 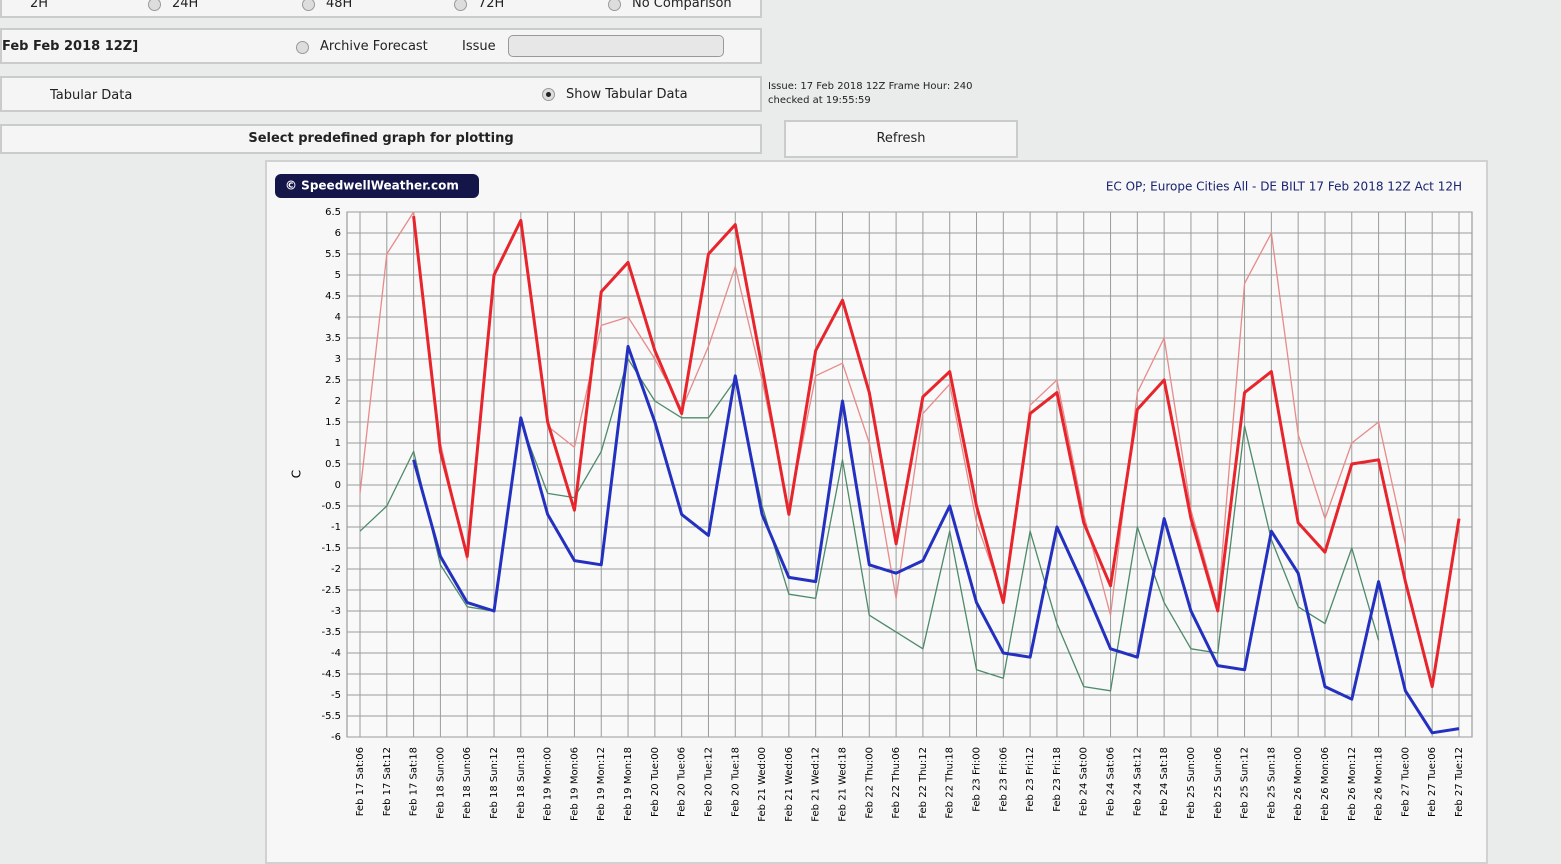 I want to click on x-tick-label: Feb 26 Mon:00, so click(x=1298, y=784).